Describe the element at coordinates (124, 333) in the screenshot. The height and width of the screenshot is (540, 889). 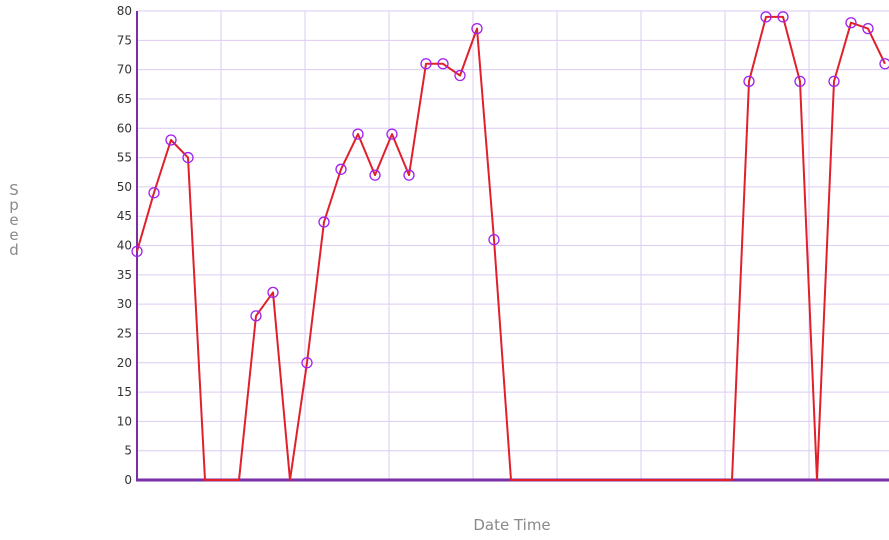
I see `y-tick-label: 25` at that location.